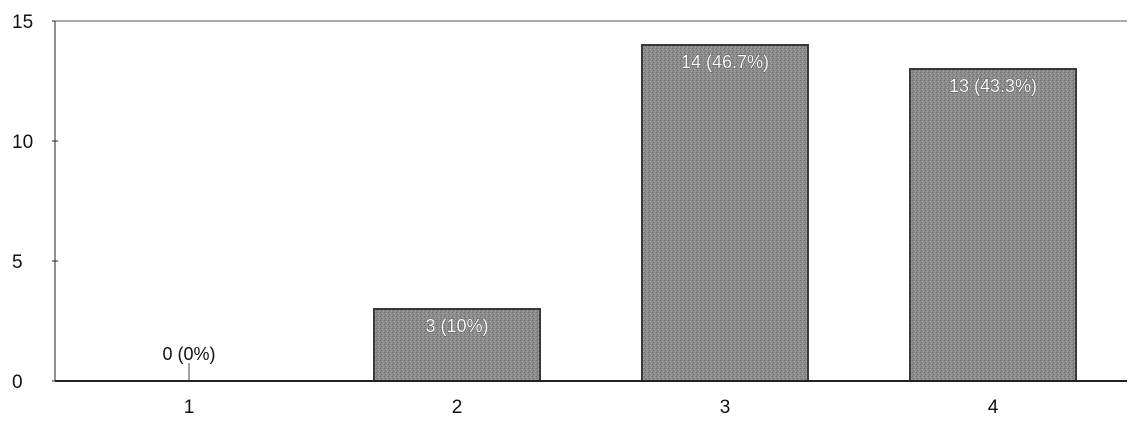 The height and width of the screenshot is (421, 1129). Describe the element at coordinates (725, 62) in the screenshot. I see `data-label-3: 14 (46.7%)` at that location.